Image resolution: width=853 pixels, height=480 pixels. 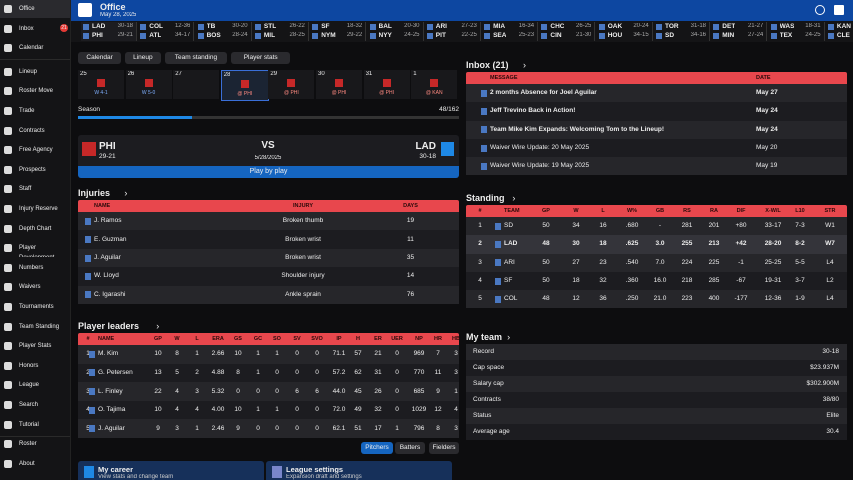 I want to click on sidebar-item: Player Stats, so click(x=35, y=346).